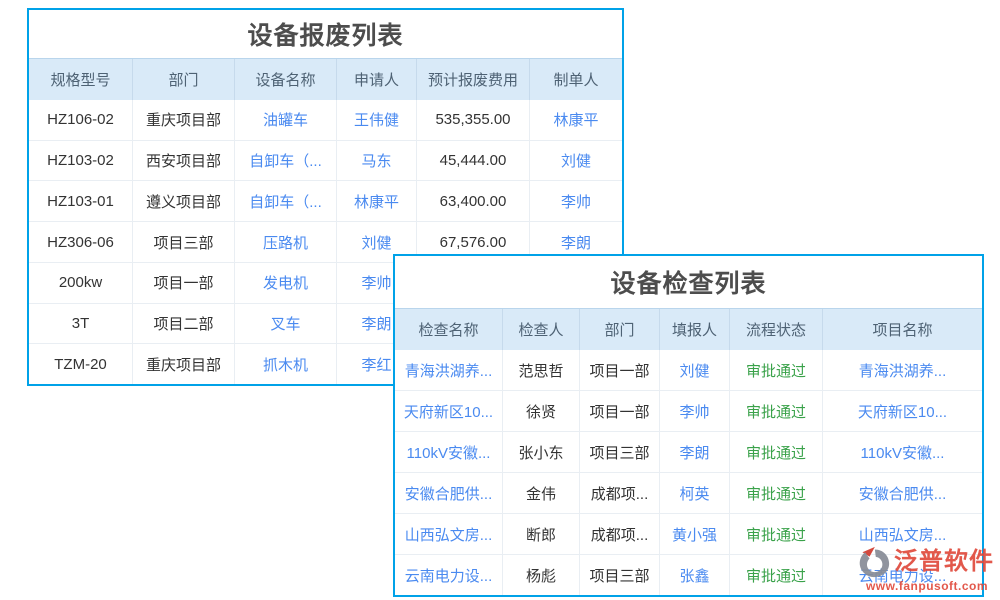 This screenshot has width=1000, height=600. I want to click on cell-link: 张鑫, so click(695, 575).